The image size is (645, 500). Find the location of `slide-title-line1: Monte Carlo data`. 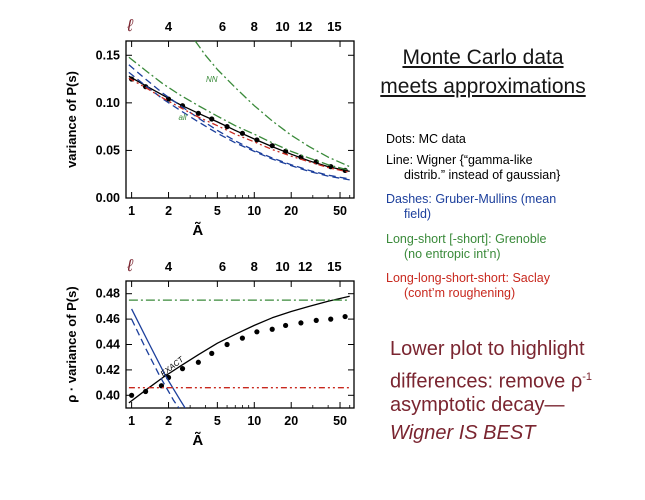

slide-title-line1: Monte Carlo data is located at coordinates (483, 57).